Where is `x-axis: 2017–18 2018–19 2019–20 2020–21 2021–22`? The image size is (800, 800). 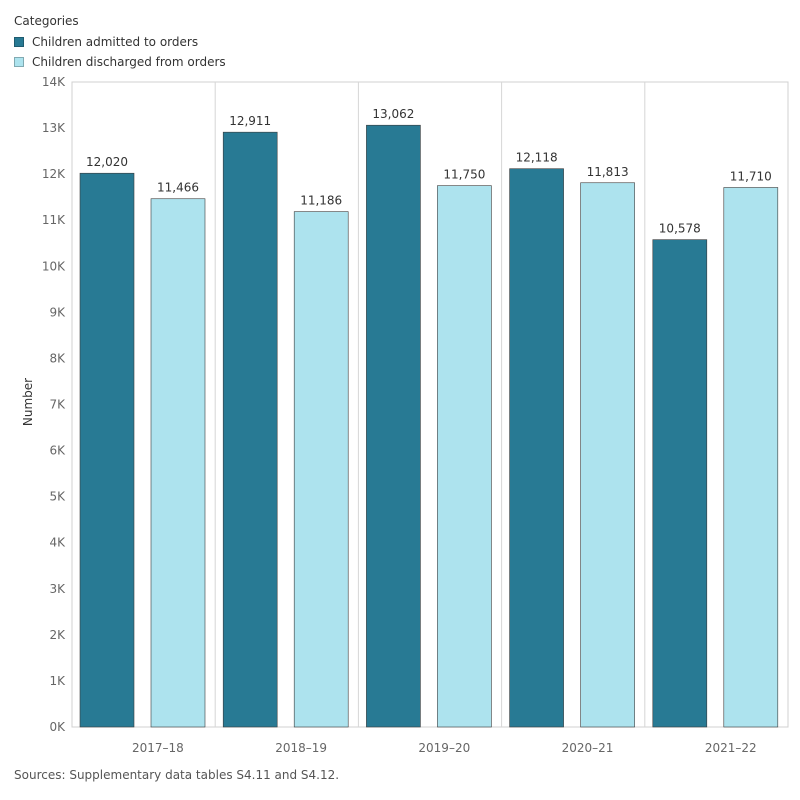 x-axis: 2017–18 2018–19 2019–20 2020–21 2021–22 is located at coordinates (444, 748).